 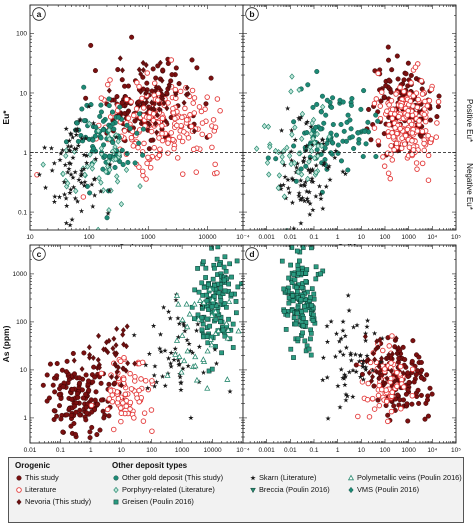 I want to click on side-label-negative: Negative Eu*, so click(x=469, y=186).